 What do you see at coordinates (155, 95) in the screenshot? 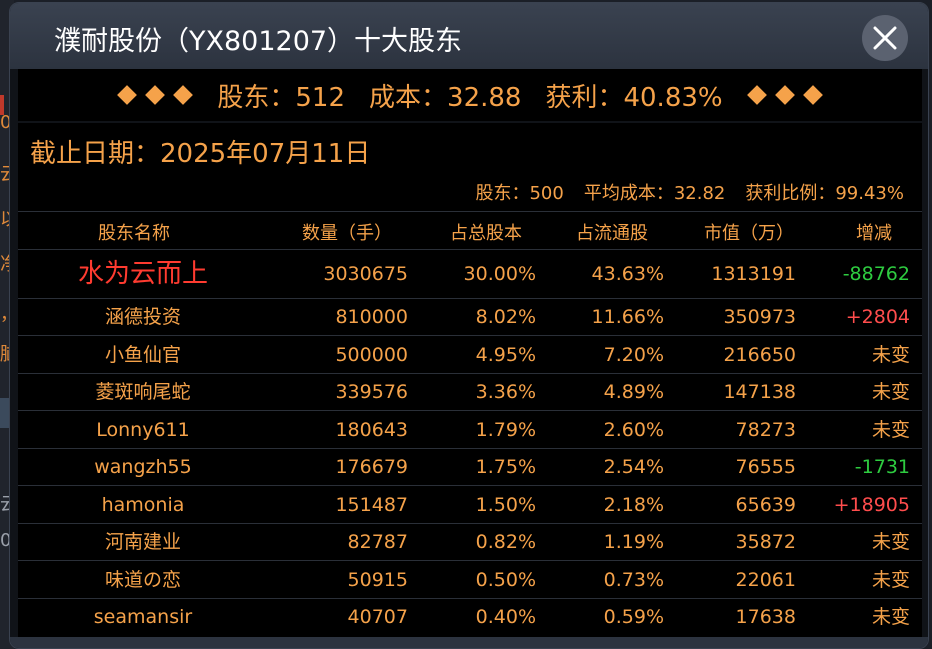
I see `diamond-icons-left` at bounding box center [155, 95].